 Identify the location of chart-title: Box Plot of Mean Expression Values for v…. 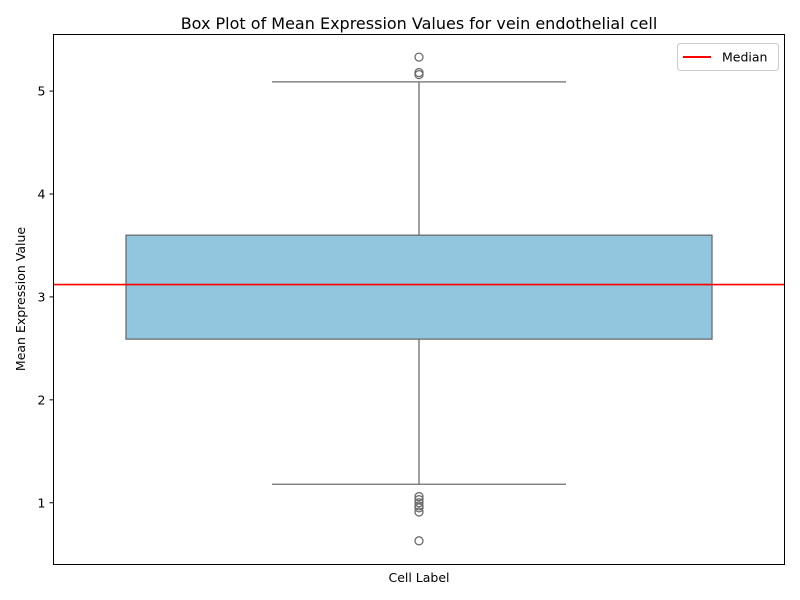
(419, 23).